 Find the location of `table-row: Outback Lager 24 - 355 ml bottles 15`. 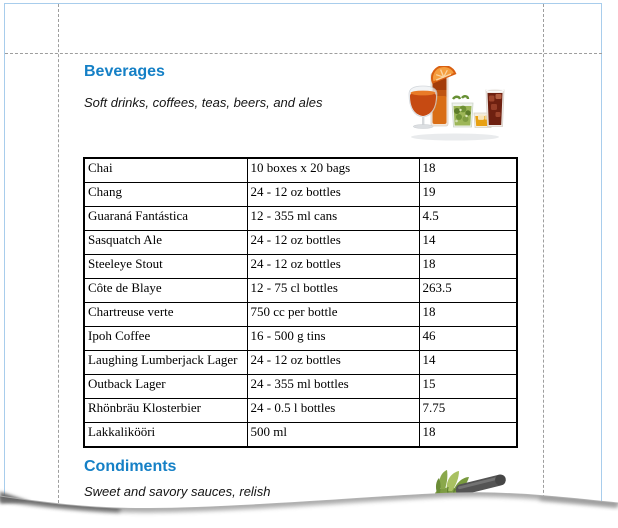

table-row: Outback Lager 24 - 355 ml bottles 15 is located at coordinates (300, 386).